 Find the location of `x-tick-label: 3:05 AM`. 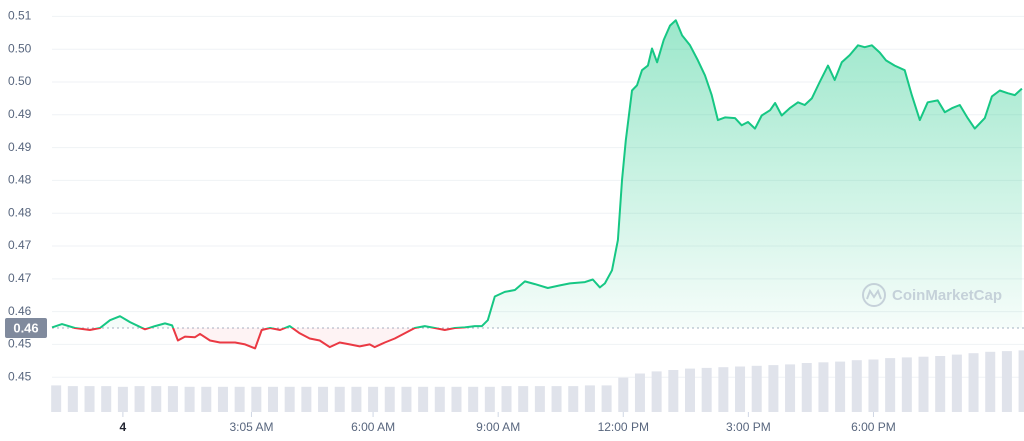

x-tick-label: 3:05 AM is located at coordinates (251, 427).